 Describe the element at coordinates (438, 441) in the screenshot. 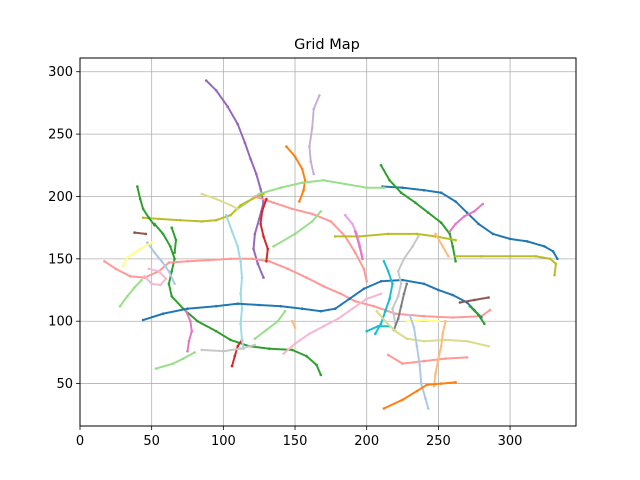

I see `x-tick-label: 250` at that location.